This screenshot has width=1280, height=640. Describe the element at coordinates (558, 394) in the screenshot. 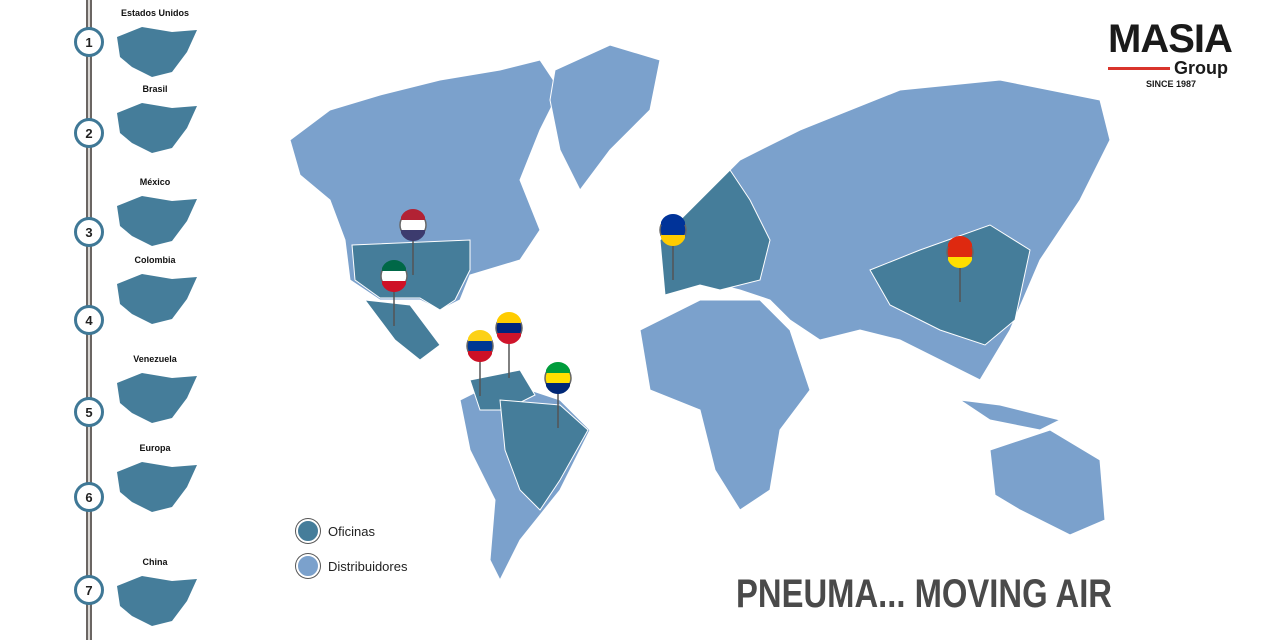

I see `brazil-flag-pin` at that location.